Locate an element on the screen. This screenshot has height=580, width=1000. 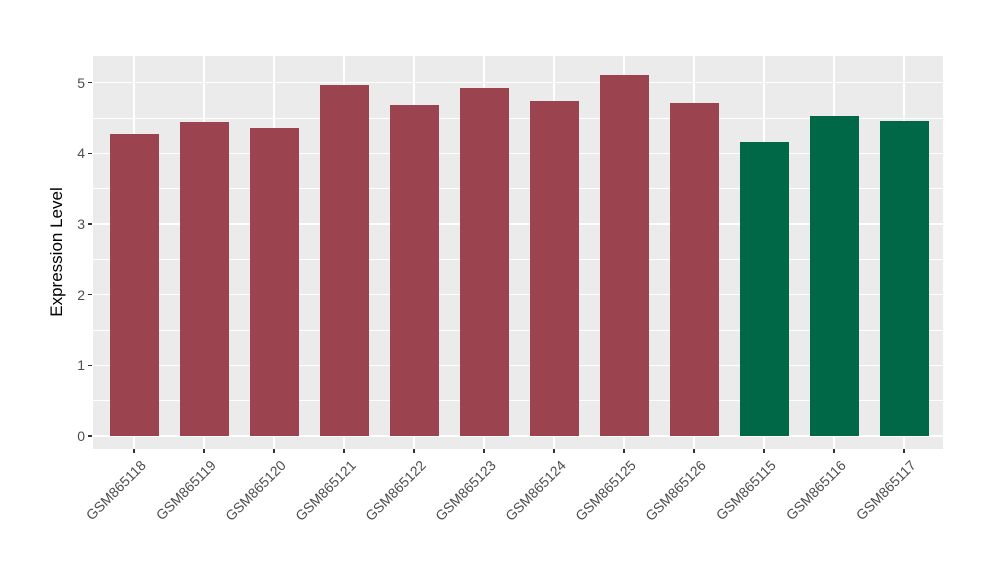
x-tick-label: GSM865126 is located at coordinates (676, 490).